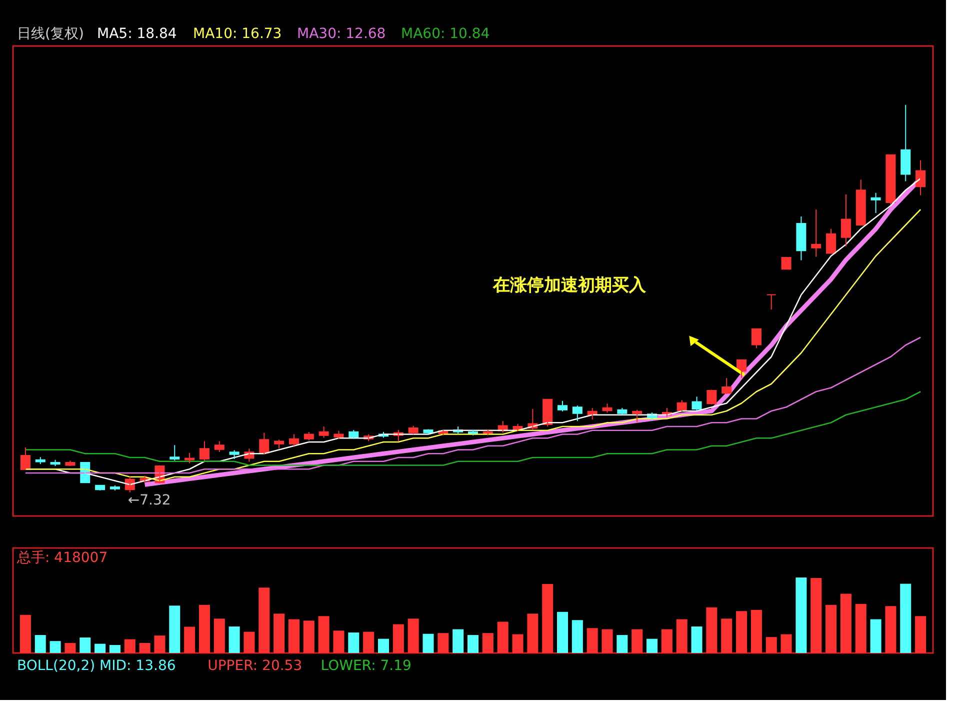  I want to click on text: UPPER: 20.53, so click(255, 666).